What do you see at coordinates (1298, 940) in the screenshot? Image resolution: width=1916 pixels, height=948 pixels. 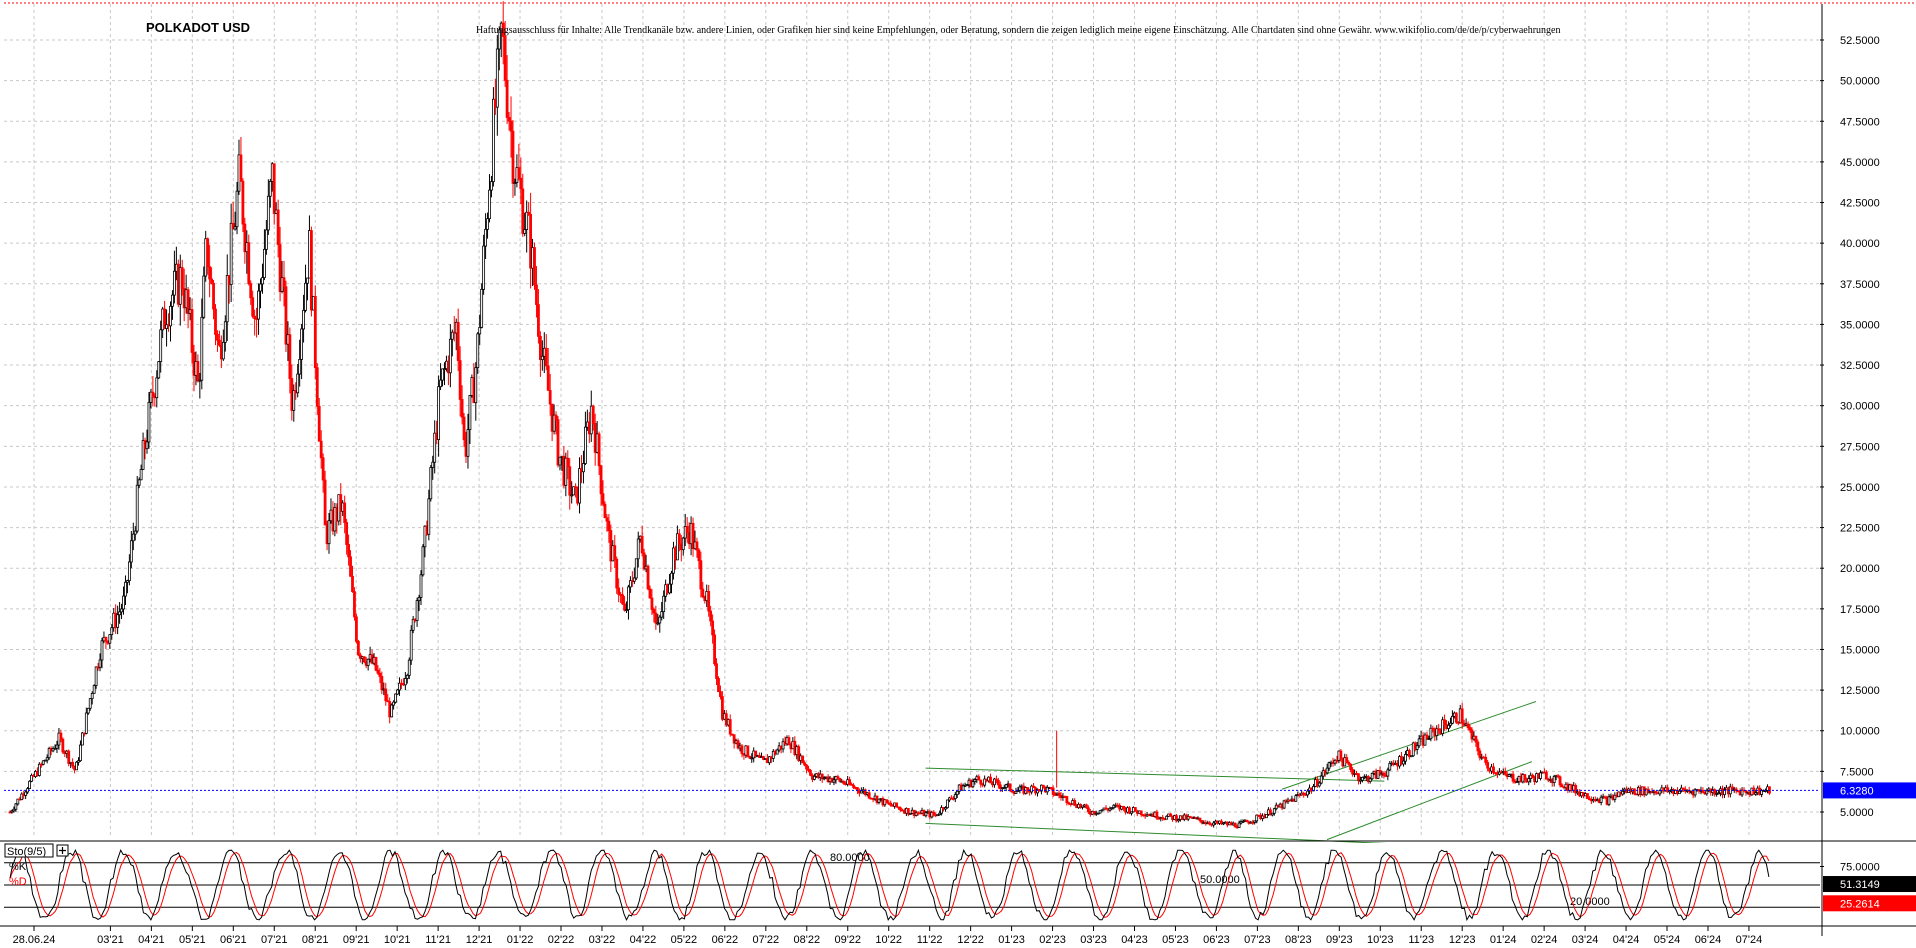 I see `x-tick-label: 08'23` at bounding box center [1298, 940].